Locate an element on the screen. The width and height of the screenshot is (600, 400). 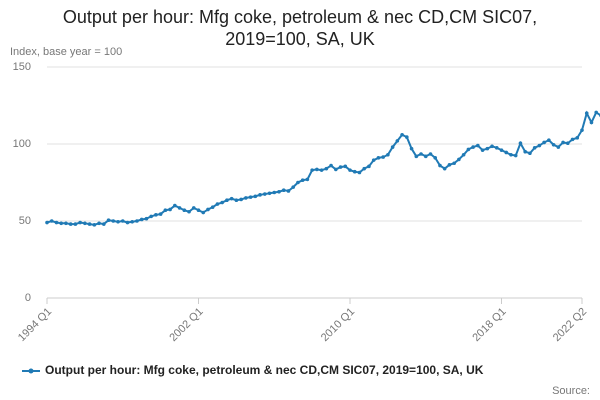
x-tick-label: 2022 Q2 is located at coordinates (570, 325).